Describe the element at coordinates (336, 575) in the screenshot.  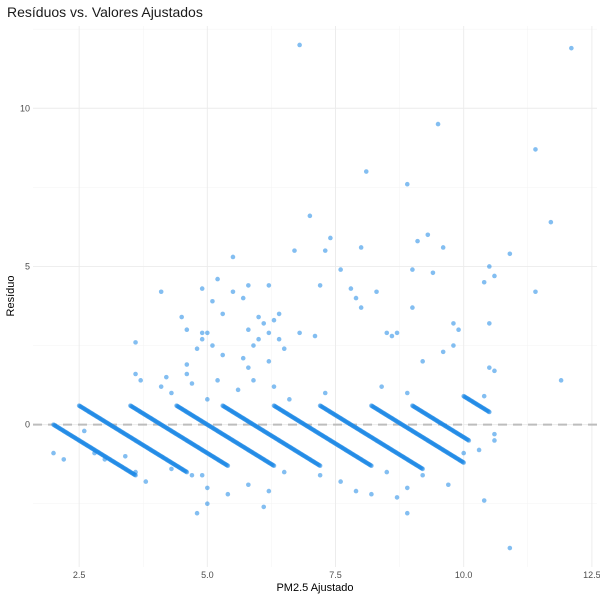
I see `x-axis-ticks: 2.5 5.0 7.5 10.0 12.5` at that location.